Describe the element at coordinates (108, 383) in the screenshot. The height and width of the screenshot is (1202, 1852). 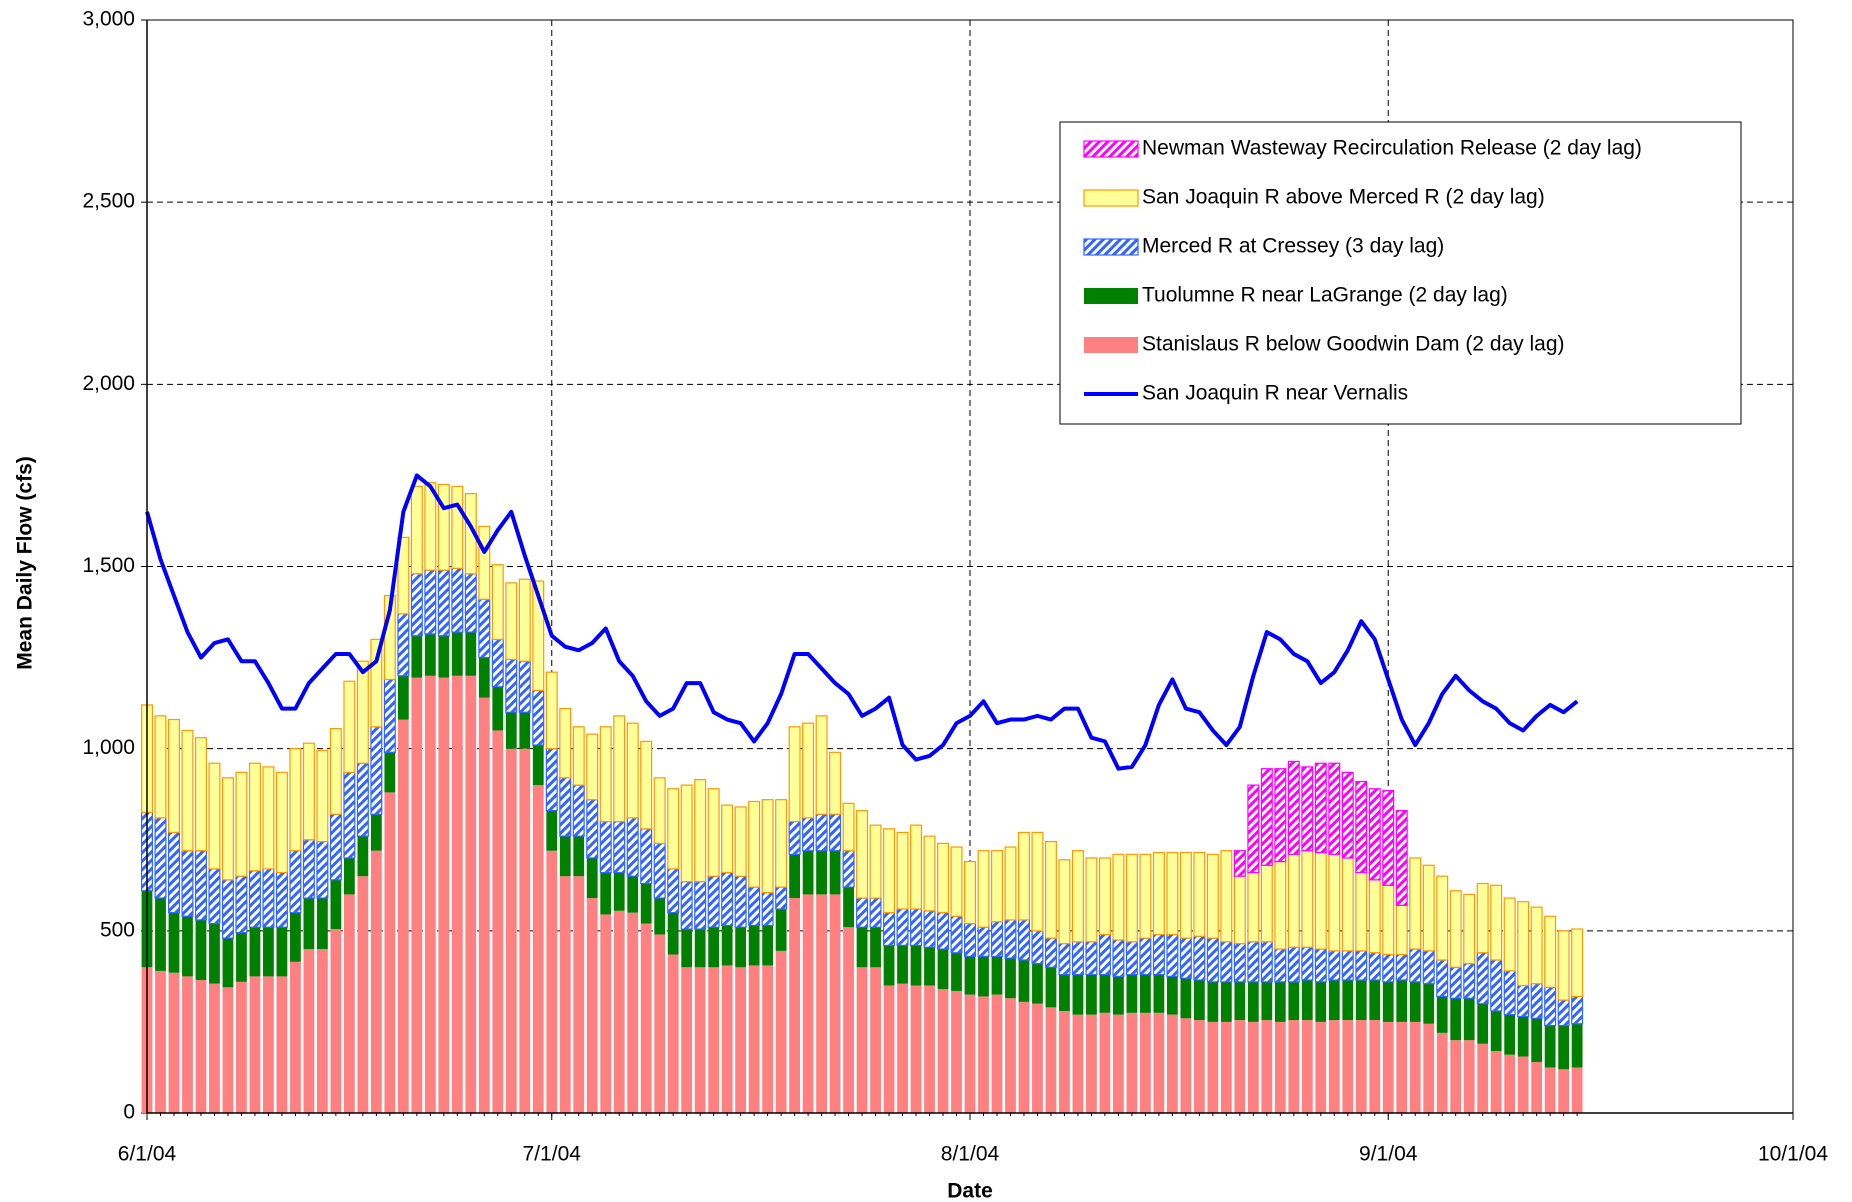
I see `y-tick-label: 2,000` at that location.